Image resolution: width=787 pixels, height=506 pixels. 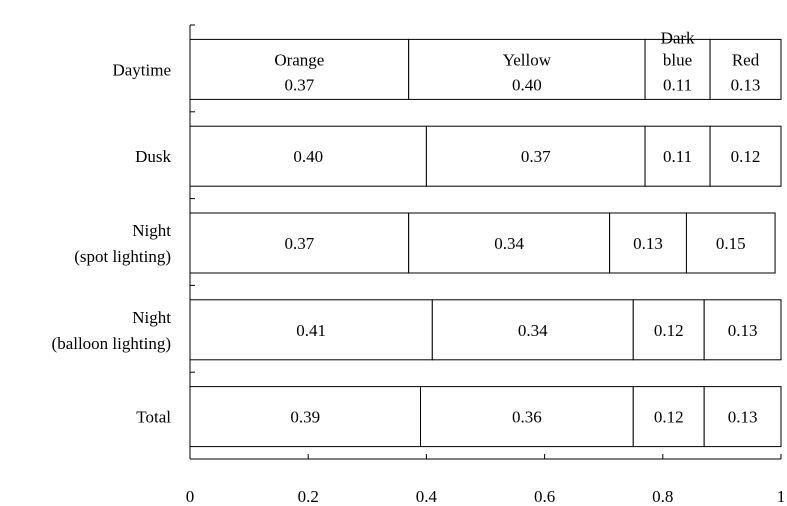 I want to click on data-label: 0.15, so click(x=731, y=243).